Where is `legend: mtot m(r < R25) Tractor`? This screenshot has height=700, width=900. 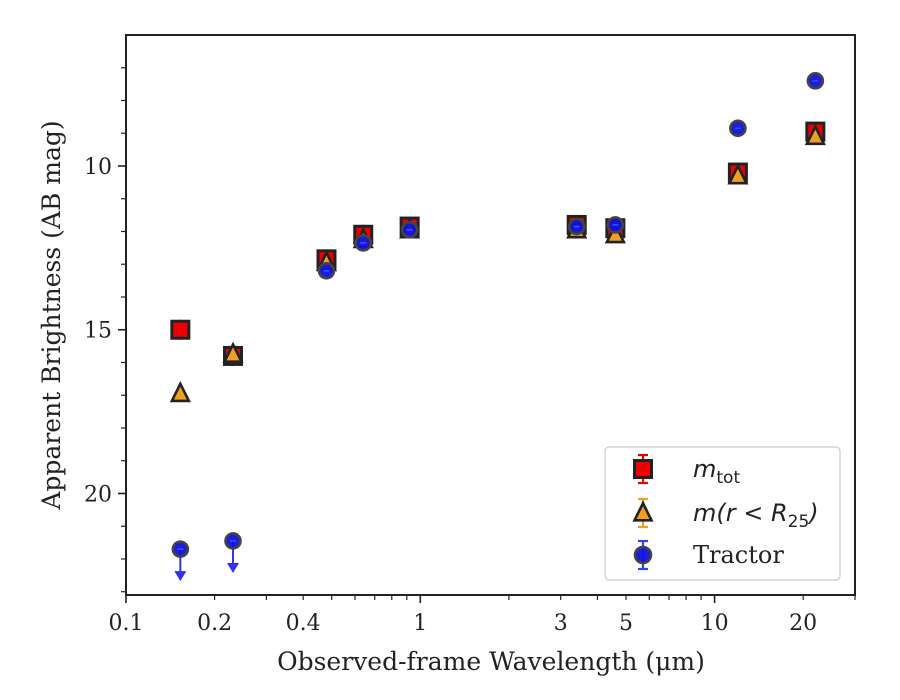
legend: mtot m(r < R25) Tractor is located at coordinates (722, 513).